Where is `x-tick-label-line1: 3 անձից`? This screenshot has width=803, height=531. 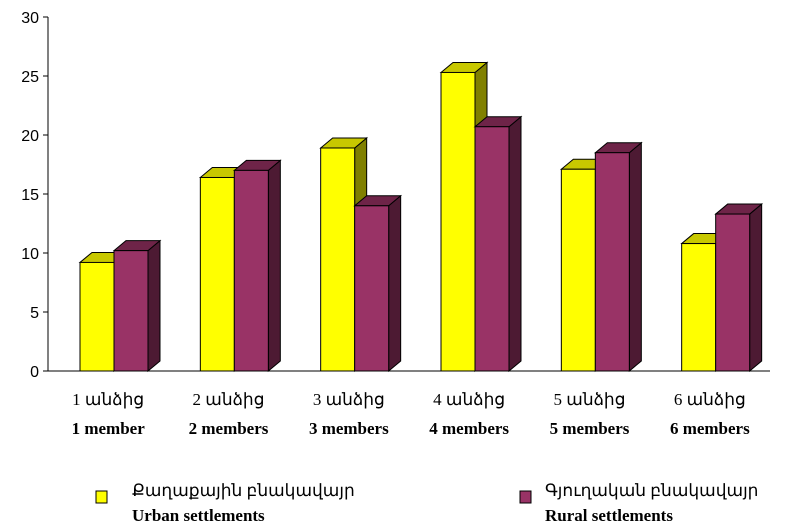
x-tick-label-line1: 3 անձից is located at coordinates (349, 399).